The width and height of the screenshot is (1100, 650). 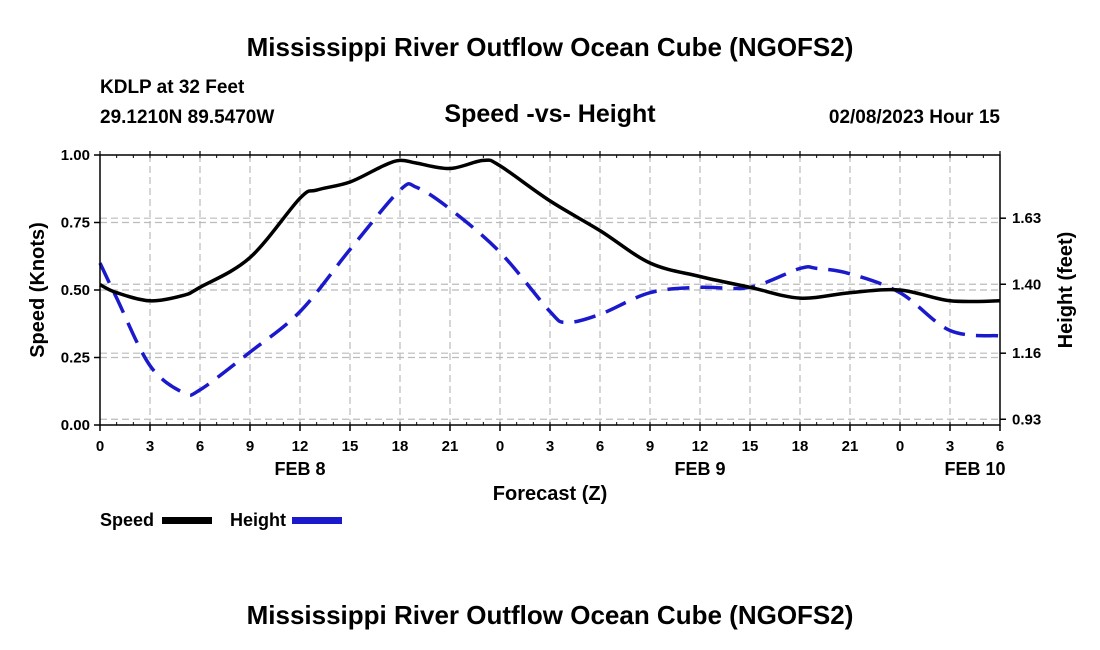 What do you see at coordinates (172, 87) in the screenshot?
I see `station-label: KDLP at 32 Feet` at bounding box center [172, 87].